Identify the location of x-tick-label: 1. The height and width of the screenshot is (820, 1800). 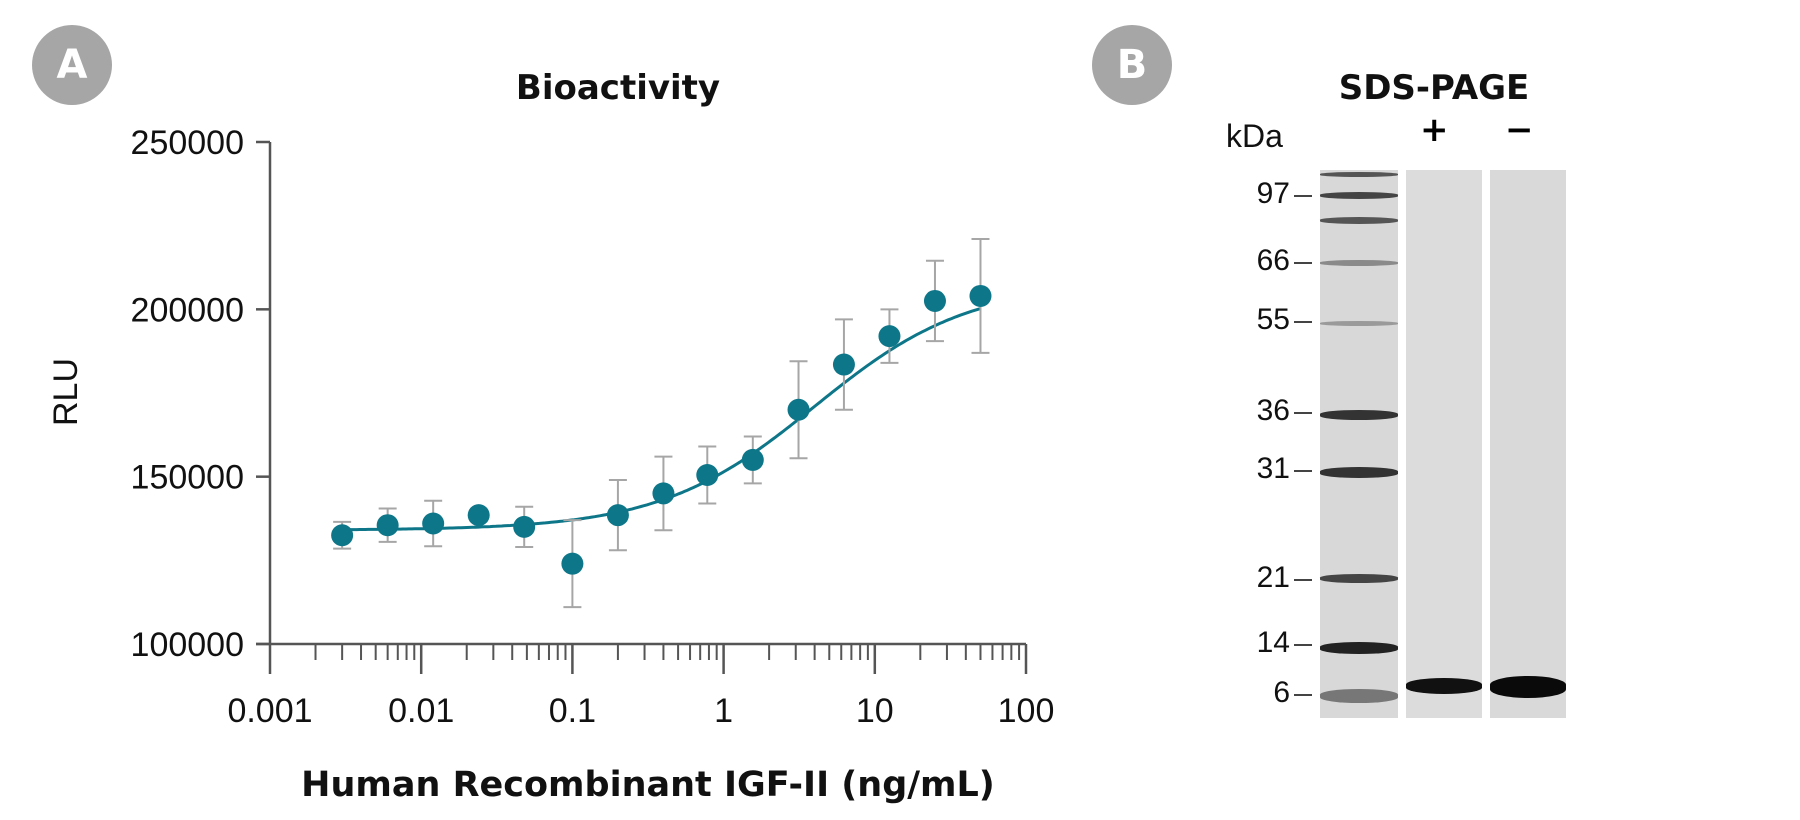
(723, 711).